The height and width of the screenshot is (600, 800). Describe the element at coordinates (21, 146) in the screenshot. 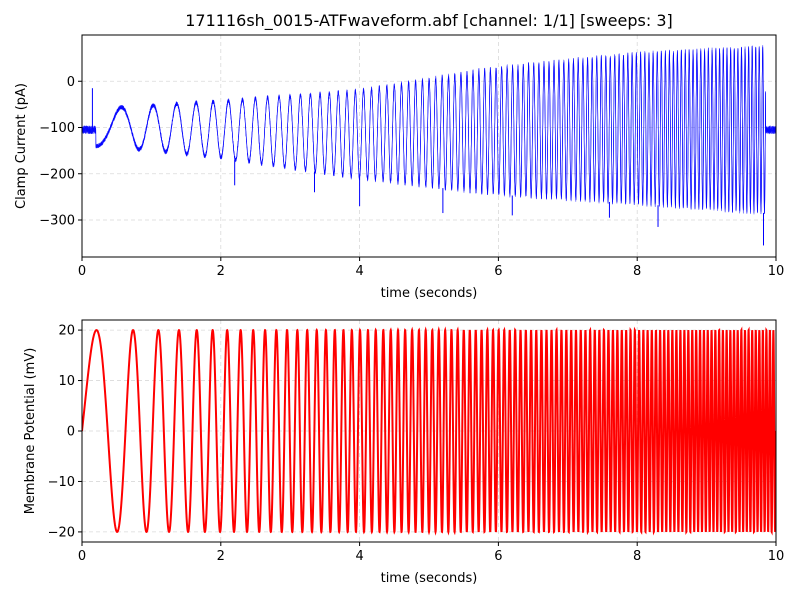

I see `clamp-current-ylabel: Clamp Current (pA)` at that location.